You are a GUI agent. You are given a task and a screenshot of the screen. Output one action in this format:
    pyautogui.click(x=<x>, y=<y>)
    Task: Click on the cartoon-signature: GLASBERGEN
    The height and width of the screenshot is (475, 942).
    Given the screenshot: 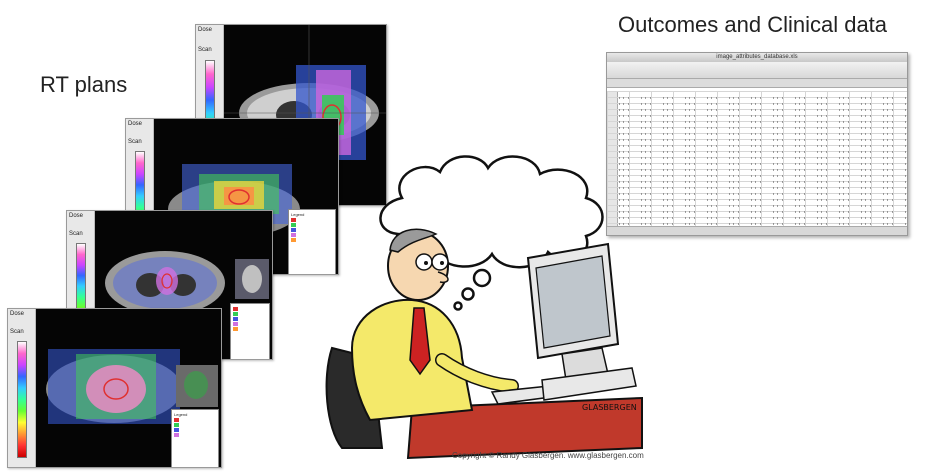 What is the action you would take?
    pyautogui.click(x=609, y=407)
    